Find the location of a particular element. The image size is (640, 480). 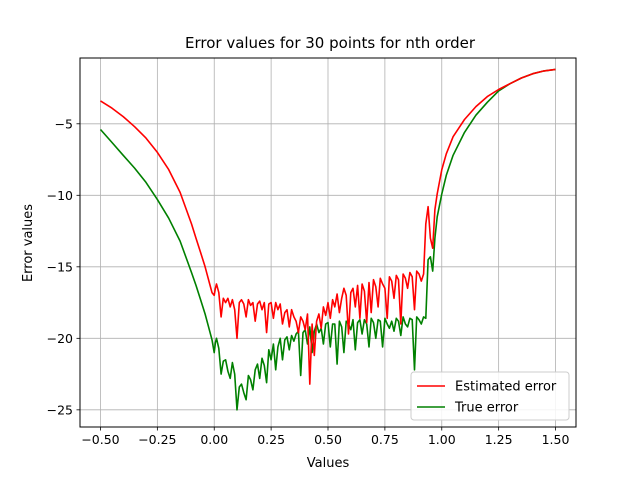

x-axis-ticks: −0.50 −0.25 0.00 0.25 0.50 0.75 1.00 1.25 1.50 is located at coordinates (325, 437).